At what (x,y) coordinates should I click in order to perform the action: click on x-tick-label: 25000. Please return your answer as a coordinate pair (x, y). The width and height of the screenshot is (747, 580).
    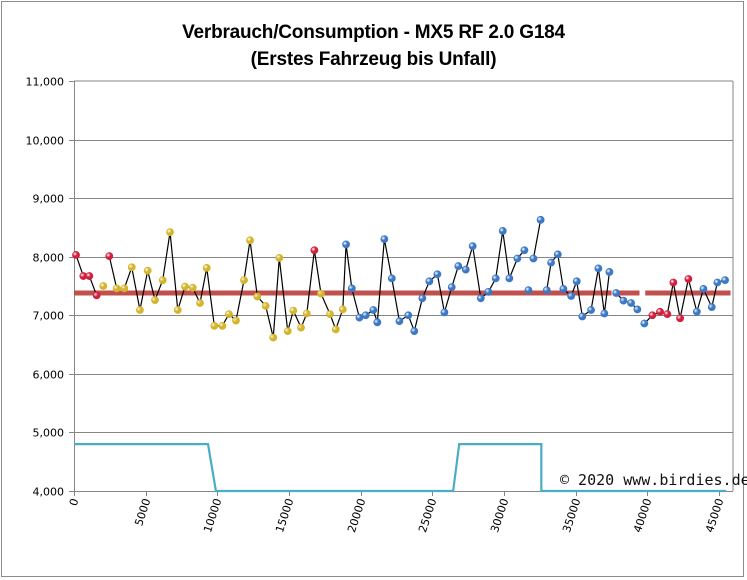
    Looking at the image, I should click on (427, 515).